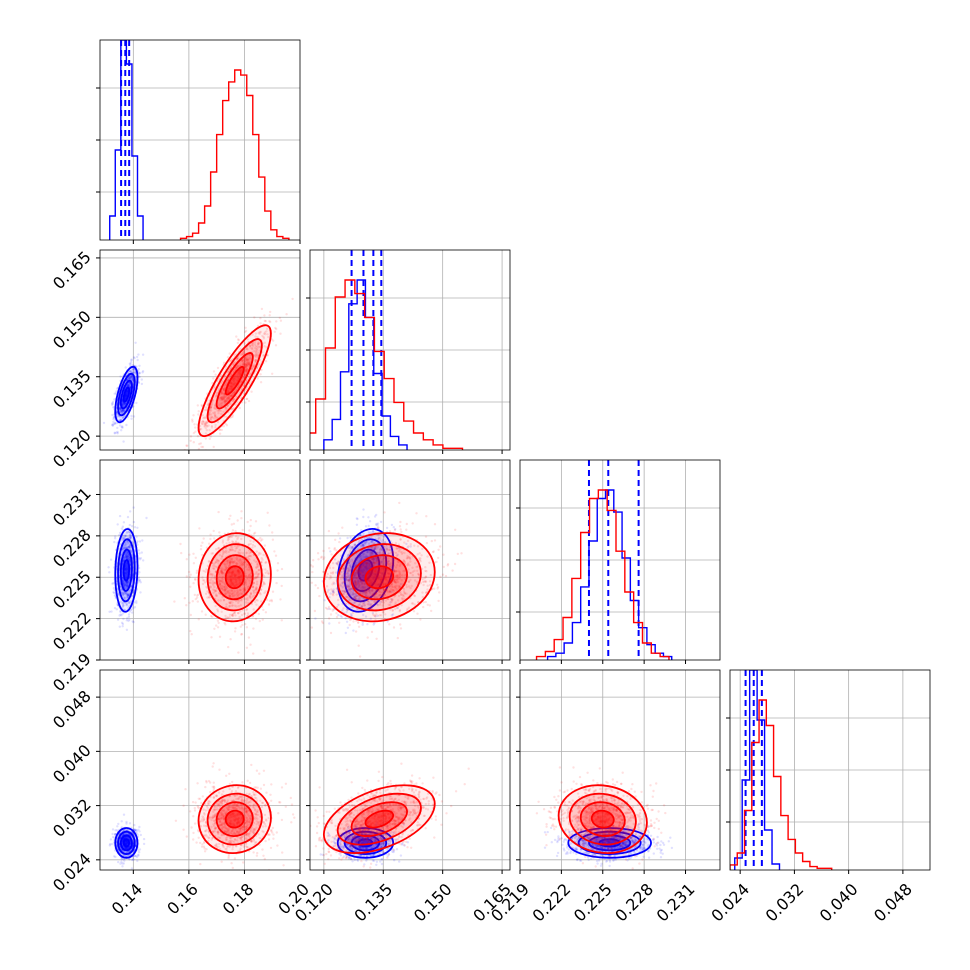 The width and height of the screenshot is (970, 970). What do you see at coordinates (72, 389) in the screenshot?
I see `y-tick-label: 0.135` at bounding box center [72, 389].